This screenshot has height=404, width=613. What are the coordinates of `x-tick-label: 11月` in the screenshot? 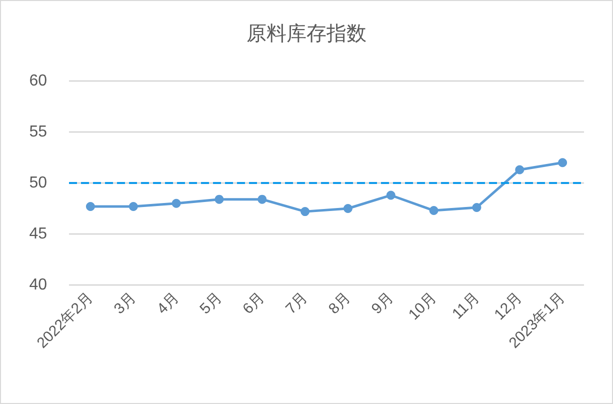 It's located at (466, 305).